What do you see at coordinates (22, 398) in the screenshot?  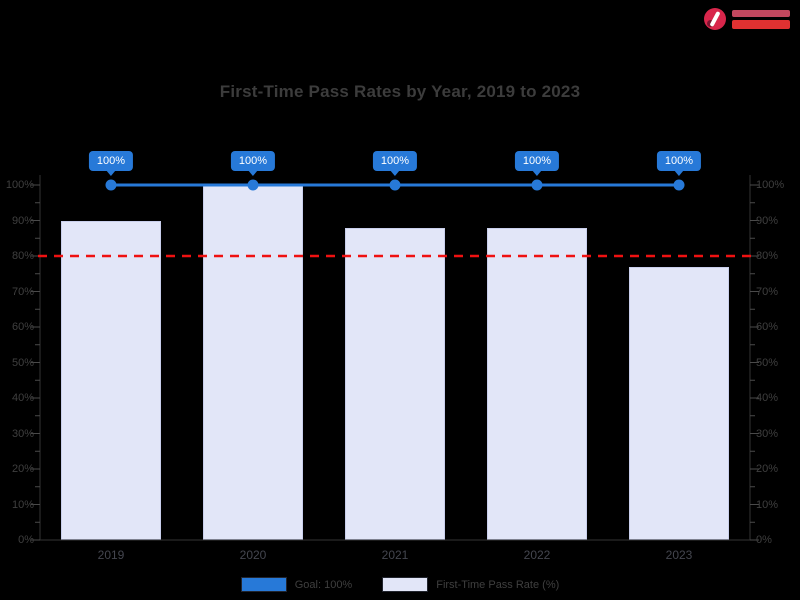 I see `ytick-left-40: 40%` at bounding box center [22, 398].